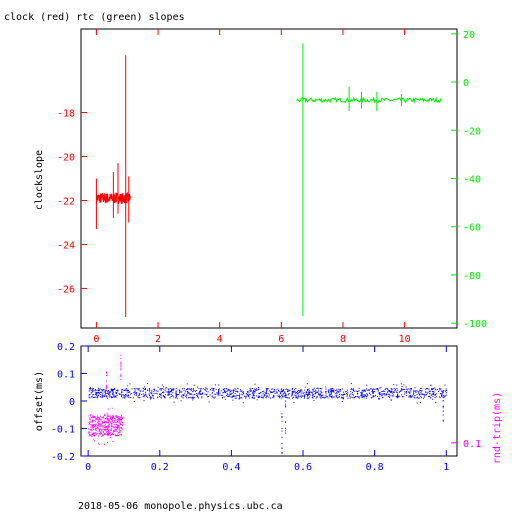 Image resolution: width=512 pixels, height=512 pixels. What do you see at coordinates (497, 428) in the screenshot?
I see `bottom-right-y-axis-label: rnd-trip(ms)` at bounding box center [497, 428].